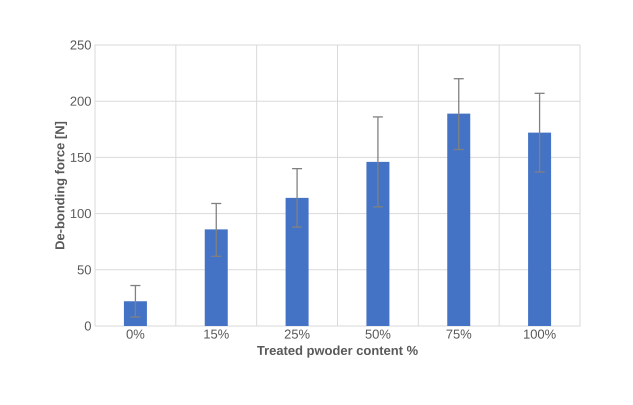 The image size is (633, 405). Describe the element at coordinates (84, 269) in the screenshot. I see `y-tick-label: 50` at that location.